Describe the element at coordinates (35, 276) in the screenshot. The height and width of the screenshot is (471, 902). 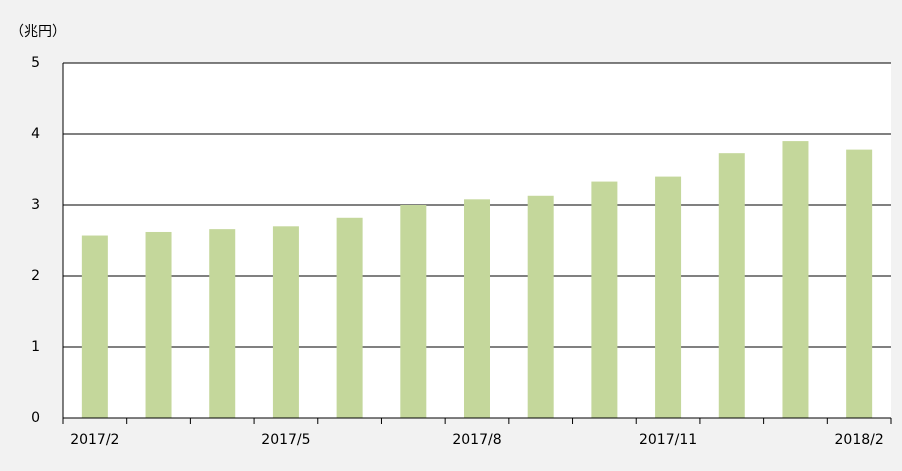
I see `y-tick-label: 2` at that location.